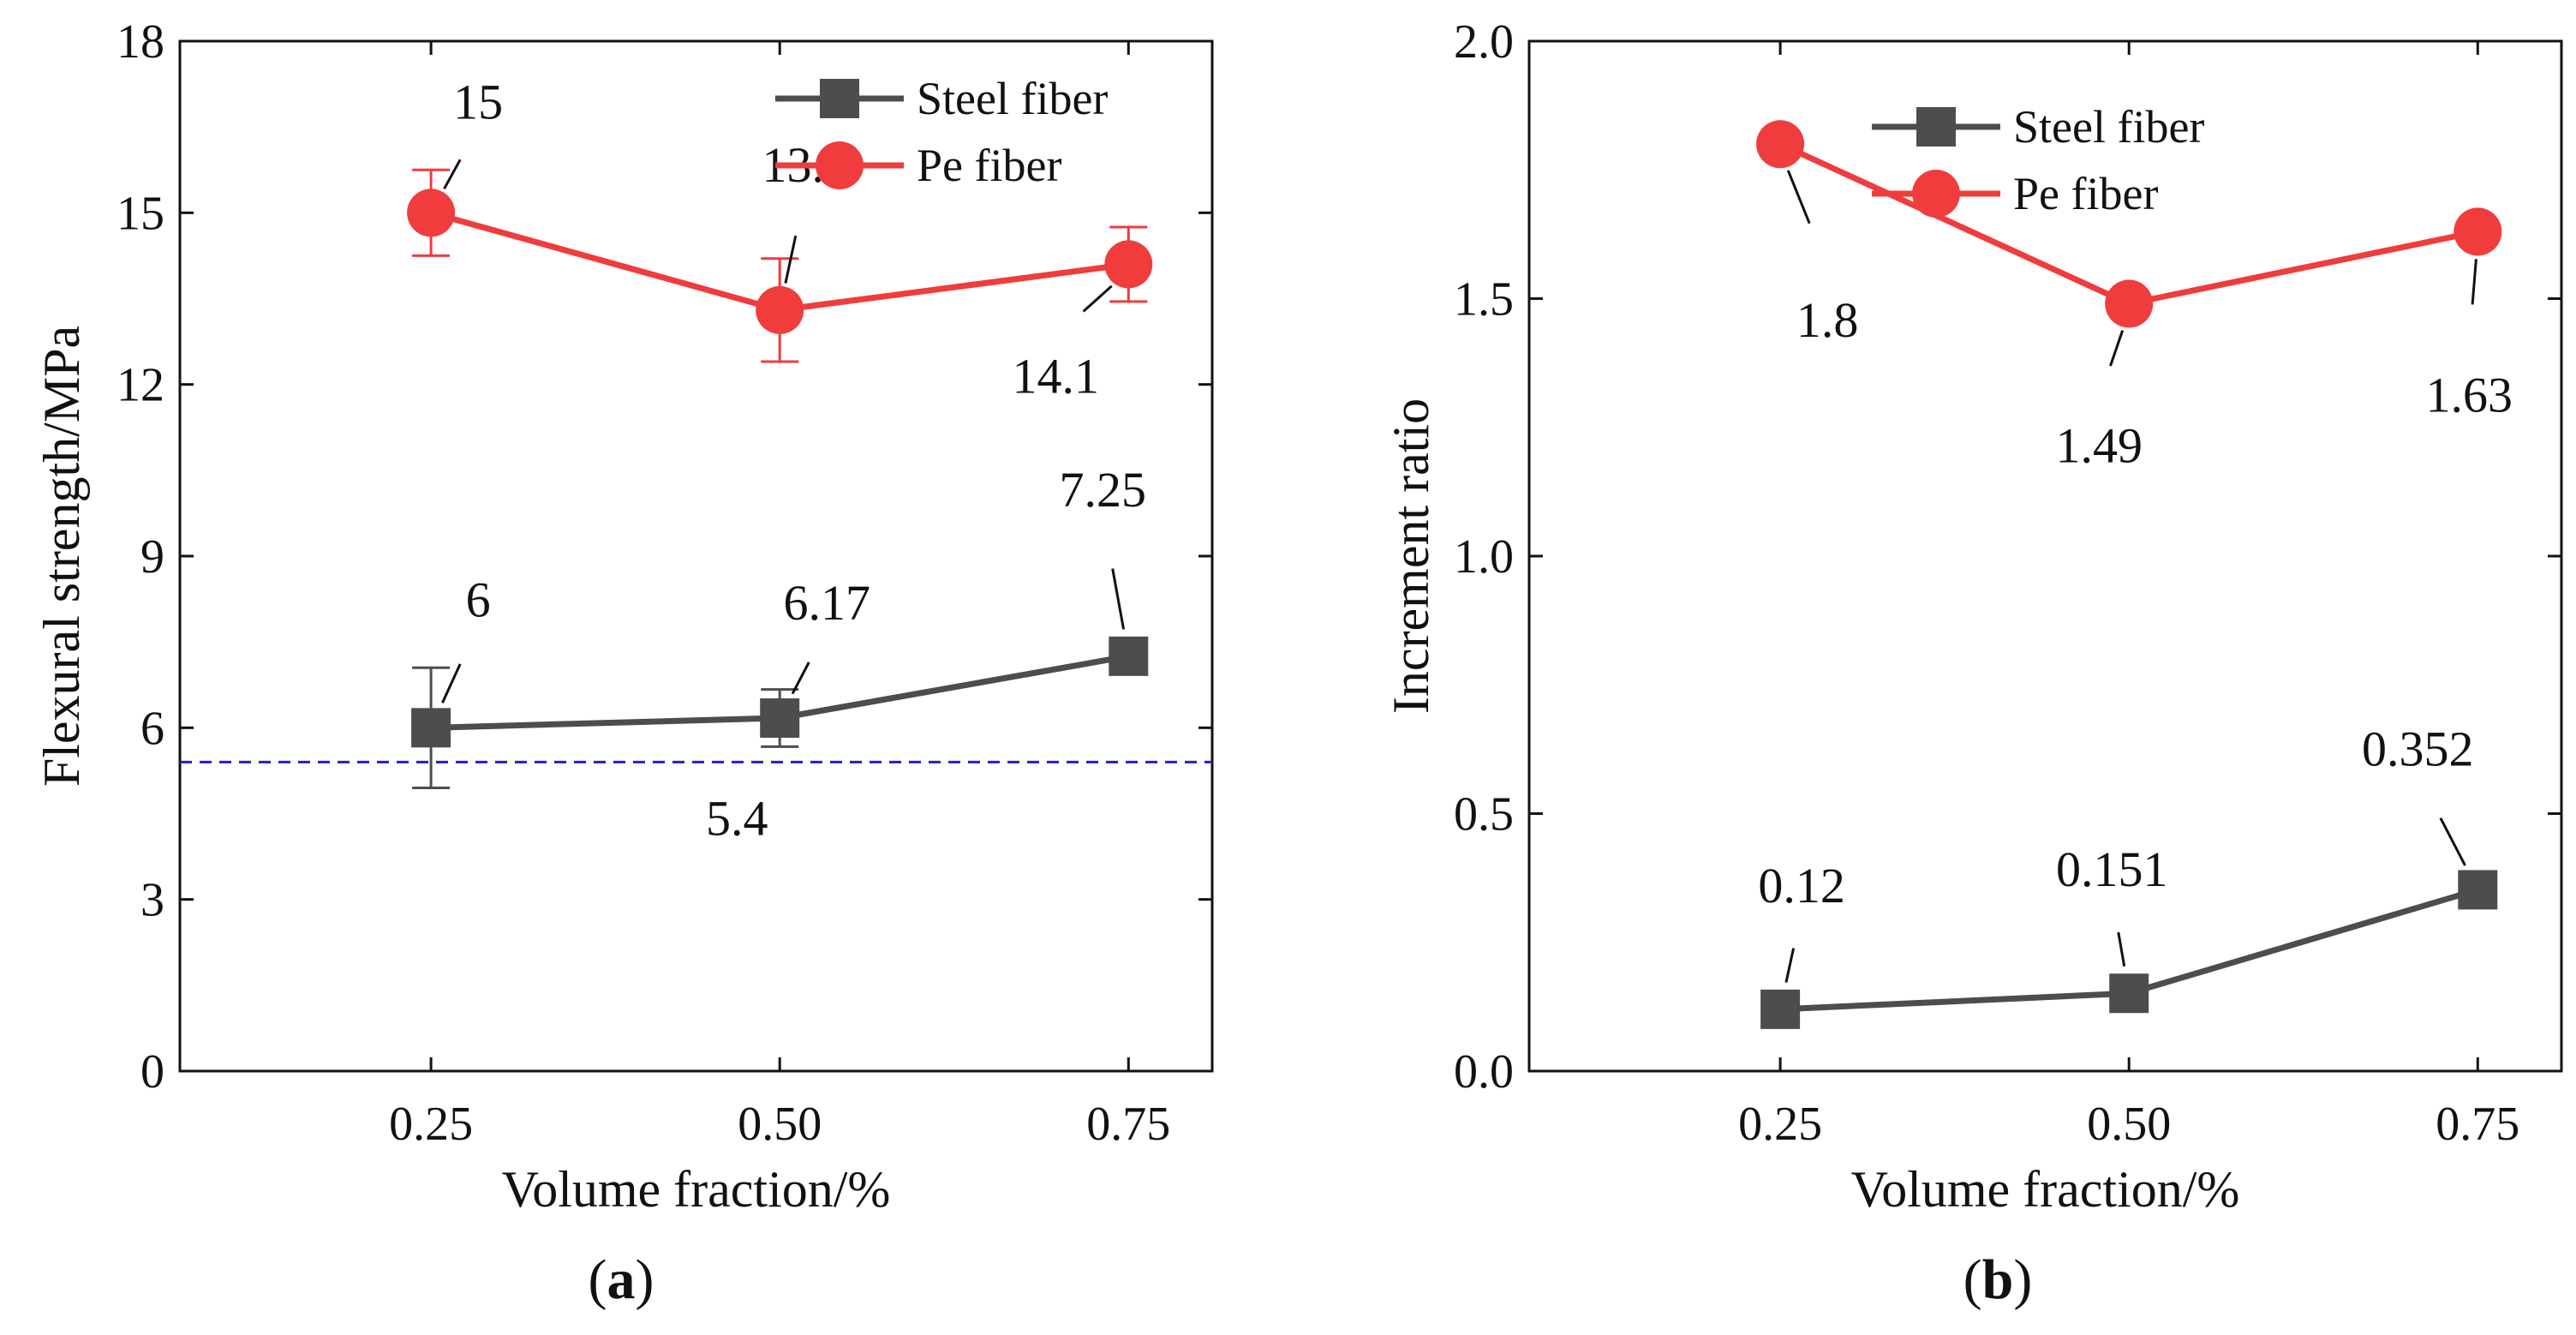 Image resolution: width=2576 pixels, height=1335 pixels. I want to click on y-tick-label: 3, so click(152, 901).